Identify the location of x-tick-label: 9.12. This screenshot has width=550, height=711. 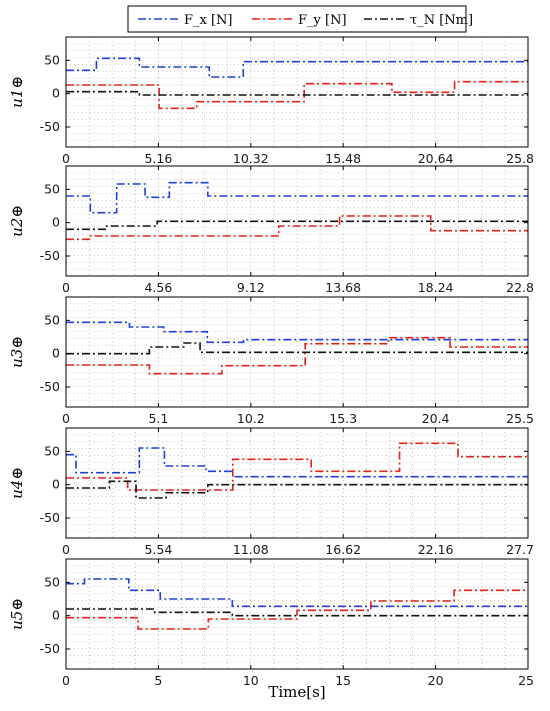
(251, 287).